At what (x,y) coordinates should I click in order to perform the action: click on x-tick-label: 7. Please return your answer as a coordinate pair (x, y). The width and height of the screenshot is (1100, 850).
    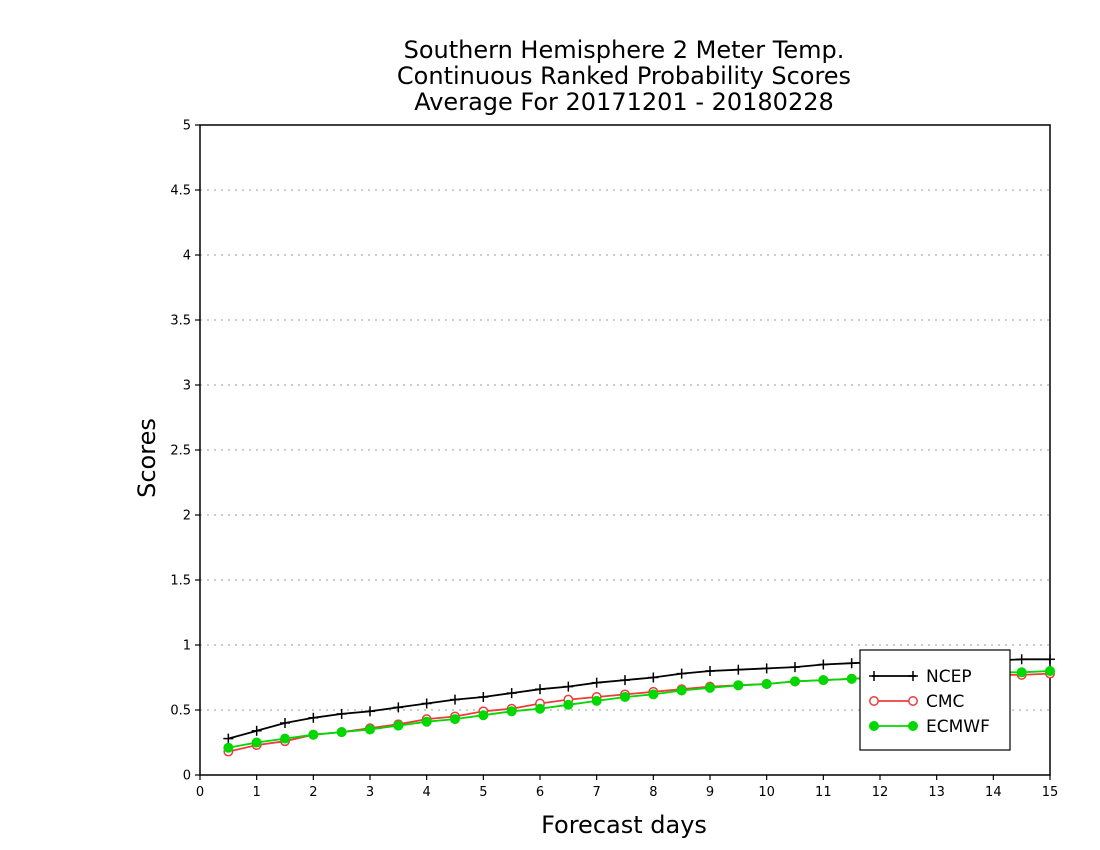
    Looking at the image, I should click on (597, 792).